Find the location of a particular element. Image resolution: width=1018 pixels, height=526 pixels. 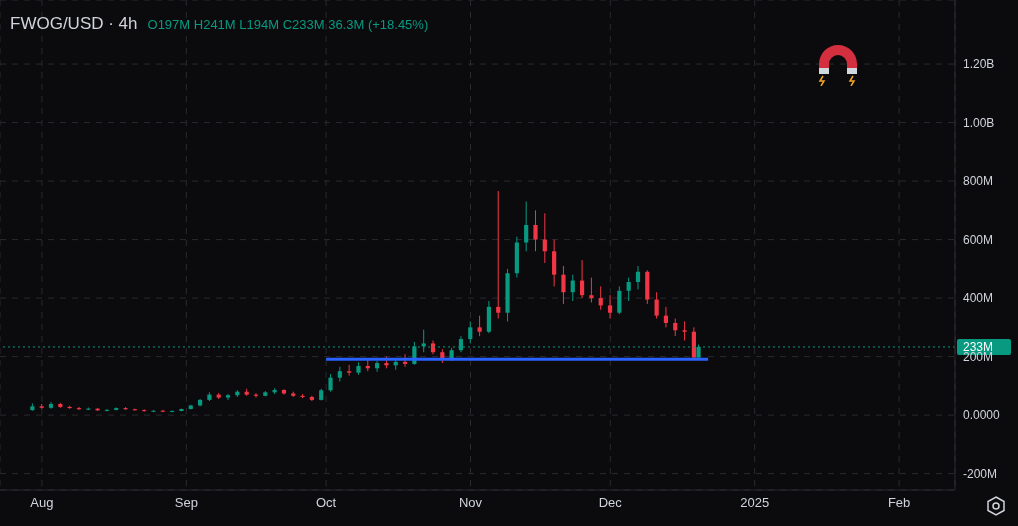

x-tick-label: 2025 is located at coordinates (755, 503).